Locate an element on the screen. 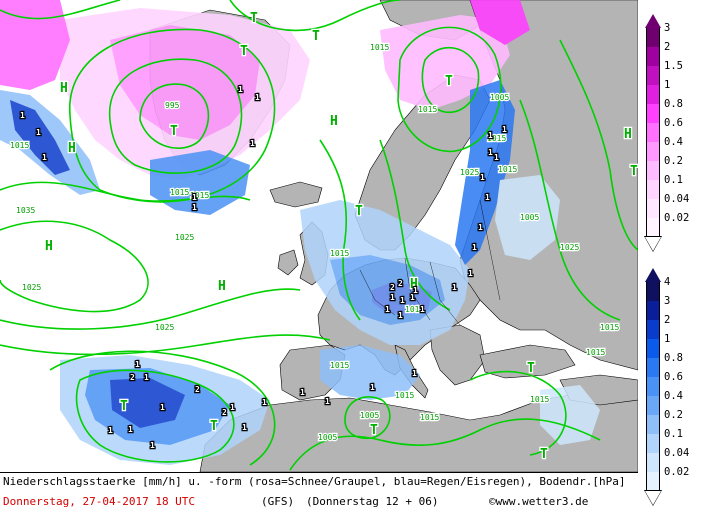 This screenshot has width=704, height=513. caption-copyright: ©www.wetter3.de is located at coordinates (539, 501).